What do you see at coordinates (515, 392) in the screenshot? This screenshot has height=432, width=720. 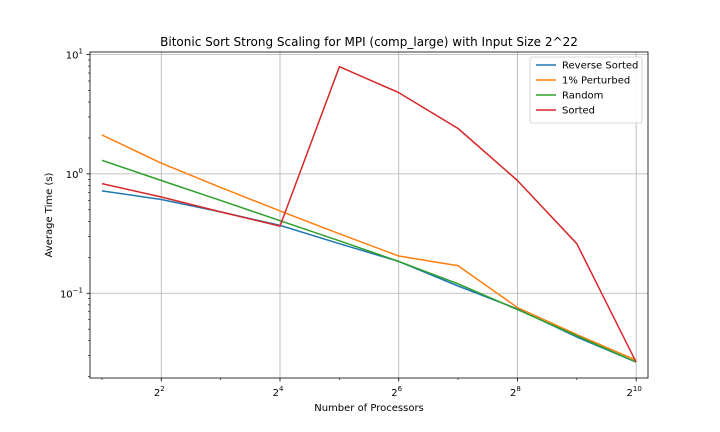 I see `x-tick-label: 28` at bounding box center [515, 392].